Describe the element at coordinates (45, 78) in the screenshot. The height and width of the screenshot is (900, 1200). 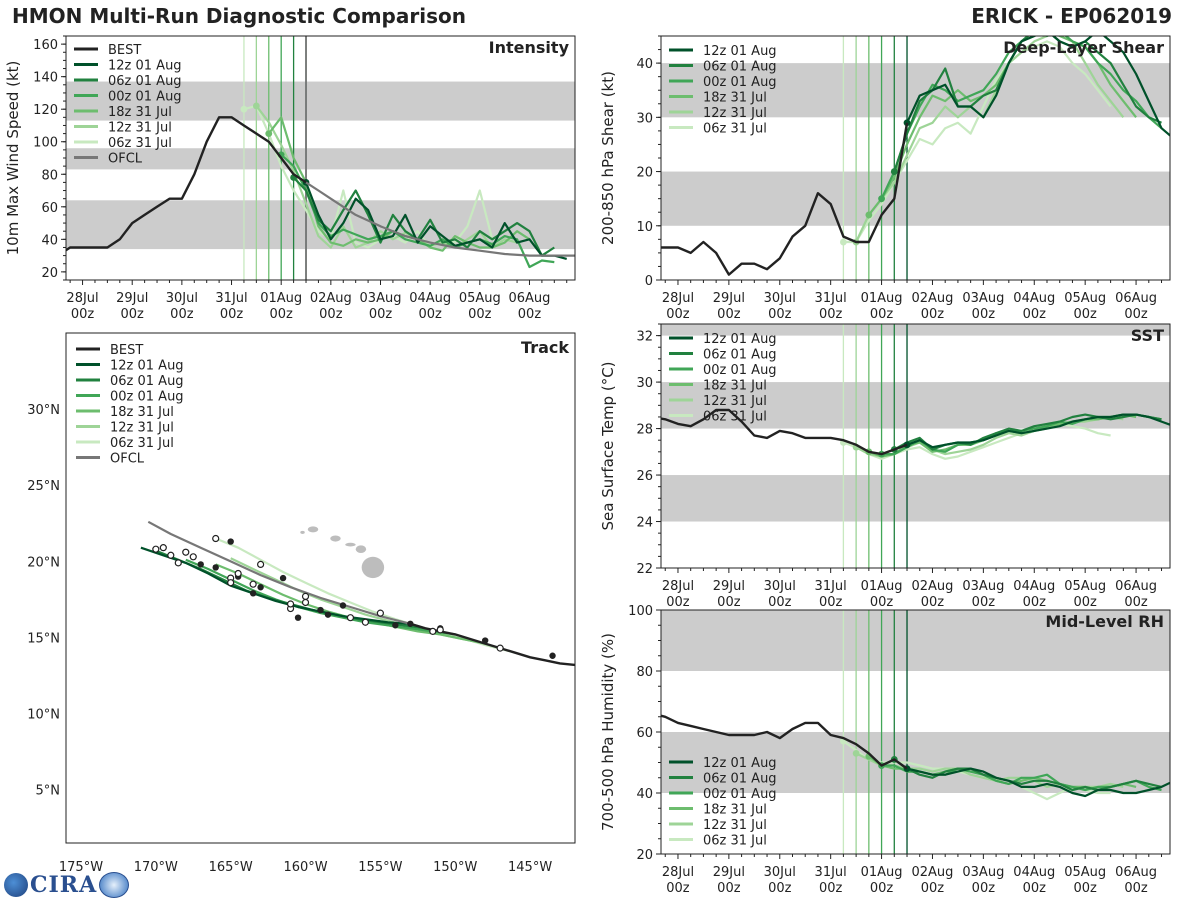
I see `y-tick-label: 140` at that location.